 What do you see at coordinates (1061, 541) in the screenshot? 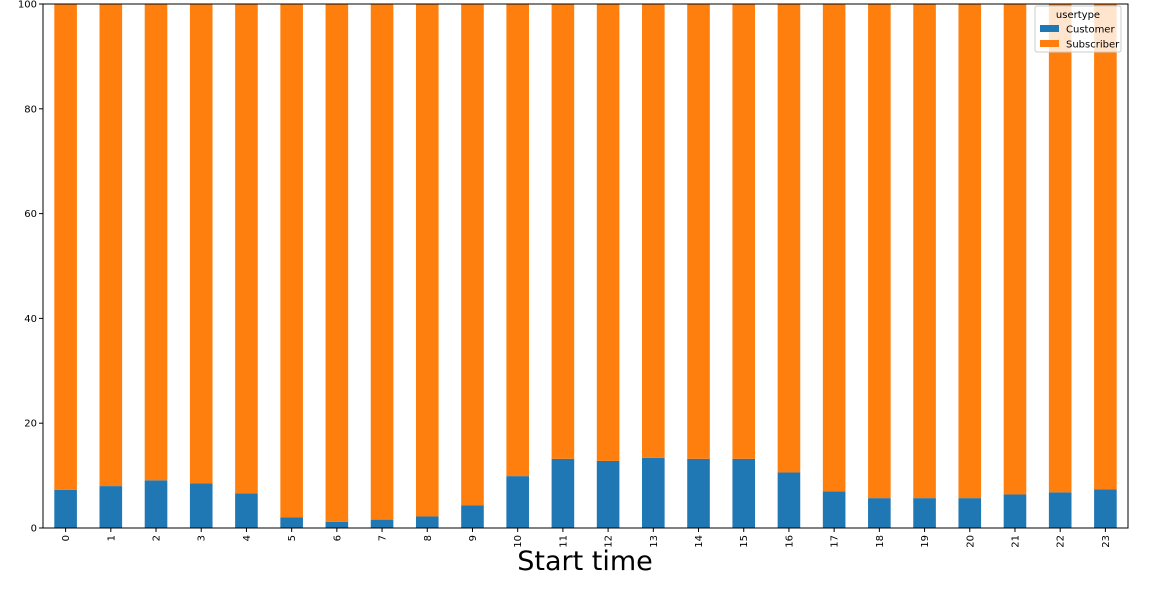
I see `x-tick-label: 22` at bounding box center [1061, 541].